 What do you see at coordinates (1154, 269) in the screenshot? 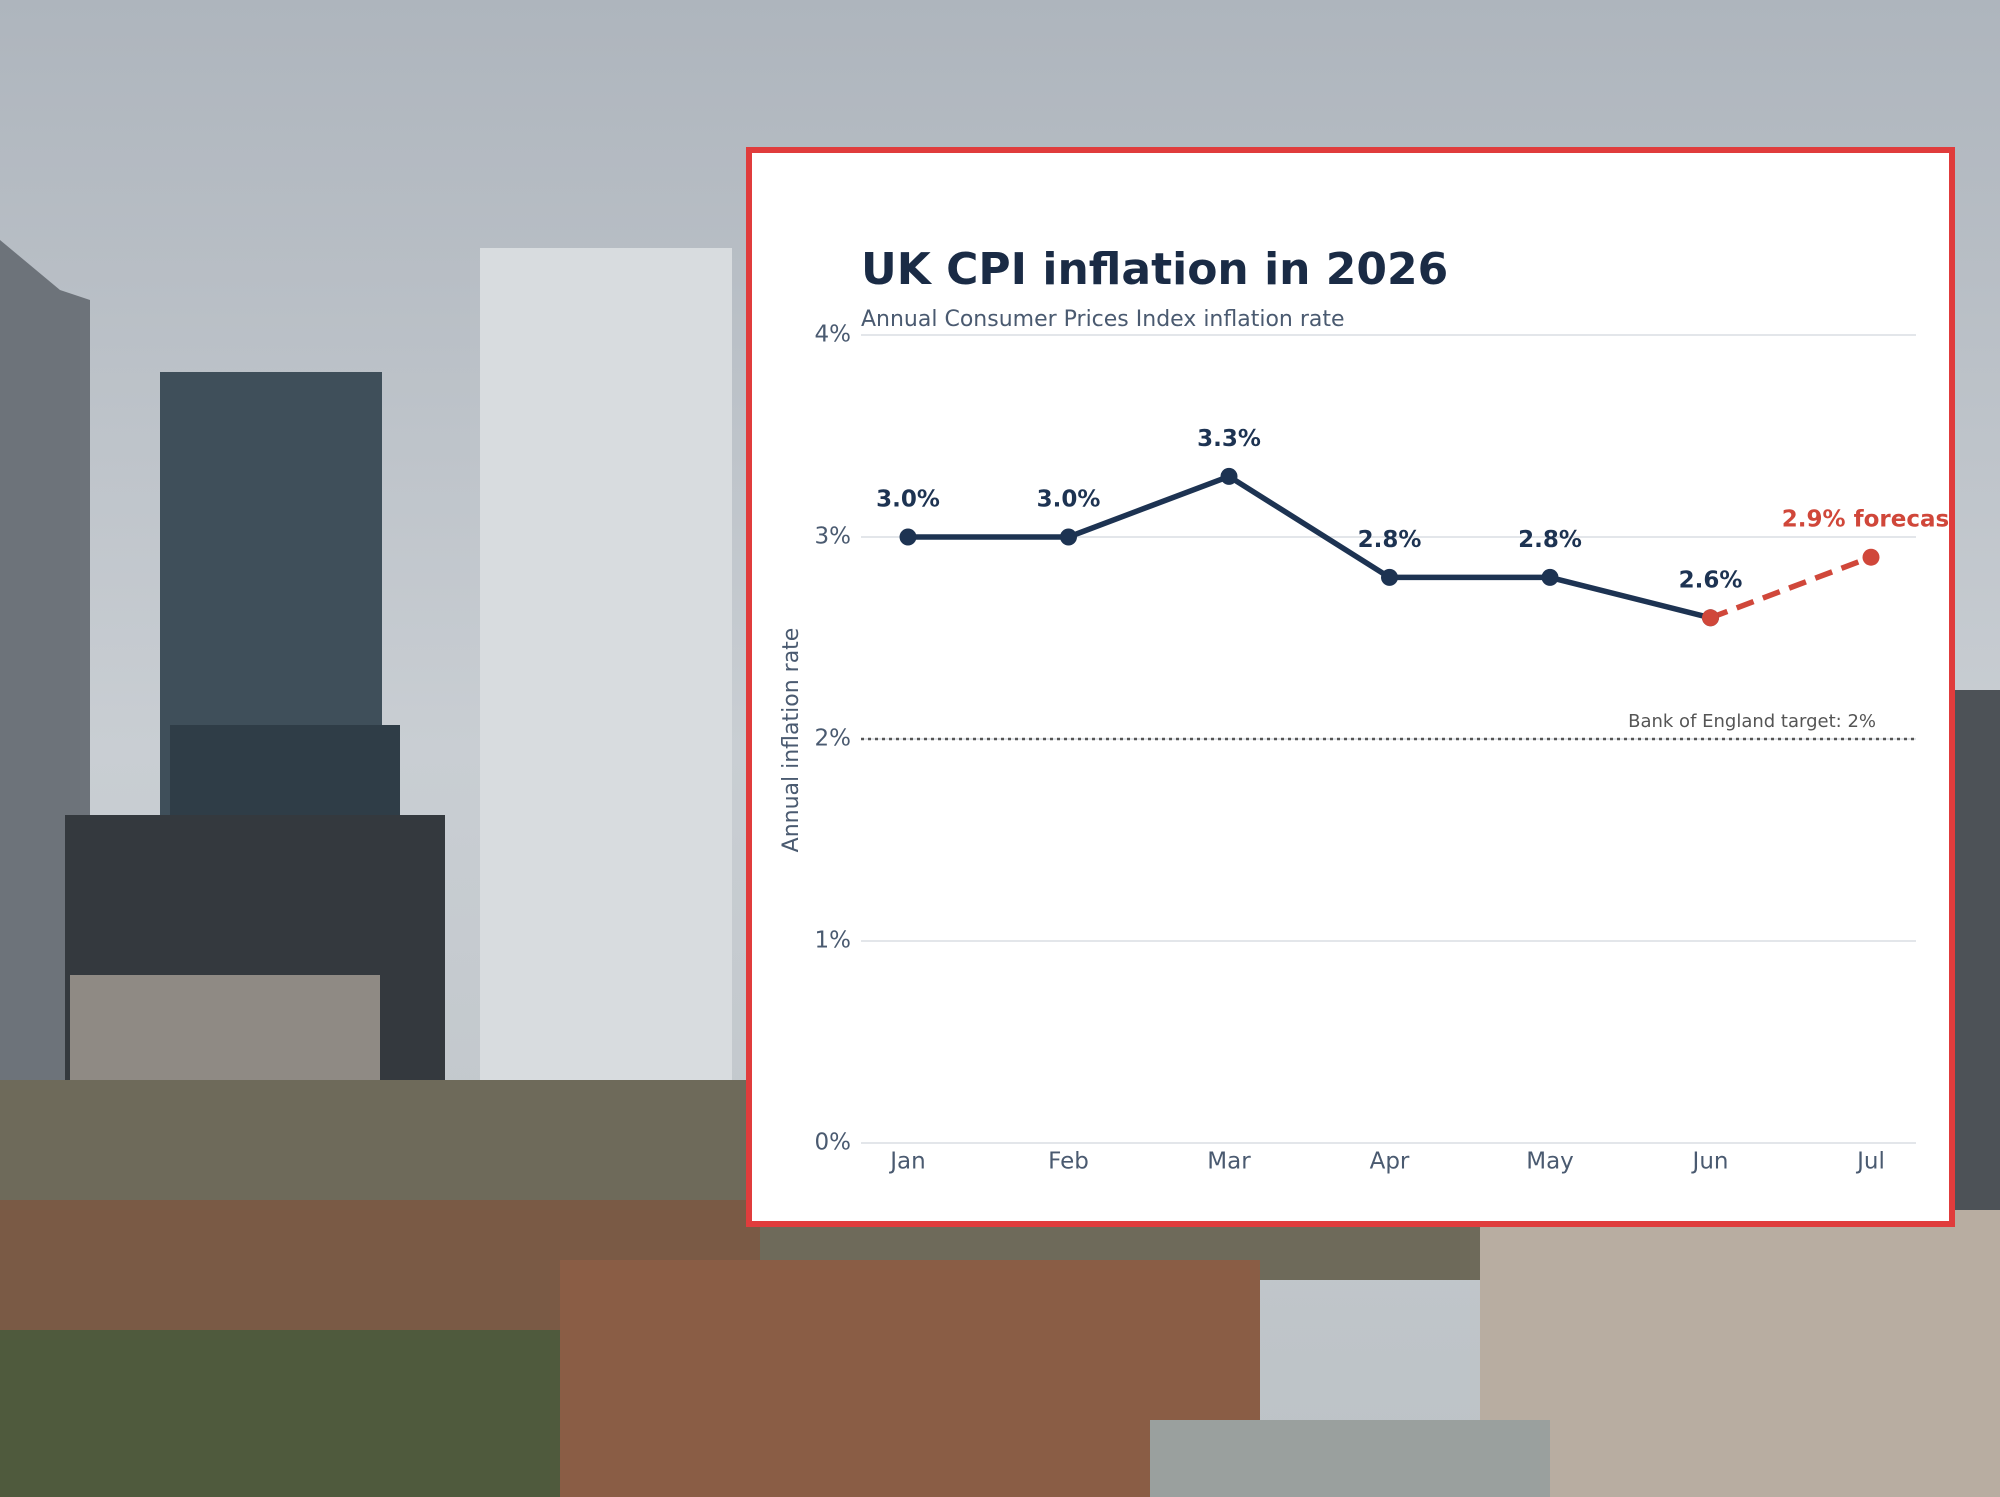
I see `chart-title: UK CPI inflation in 2026` at bounding box center [1154, 269].